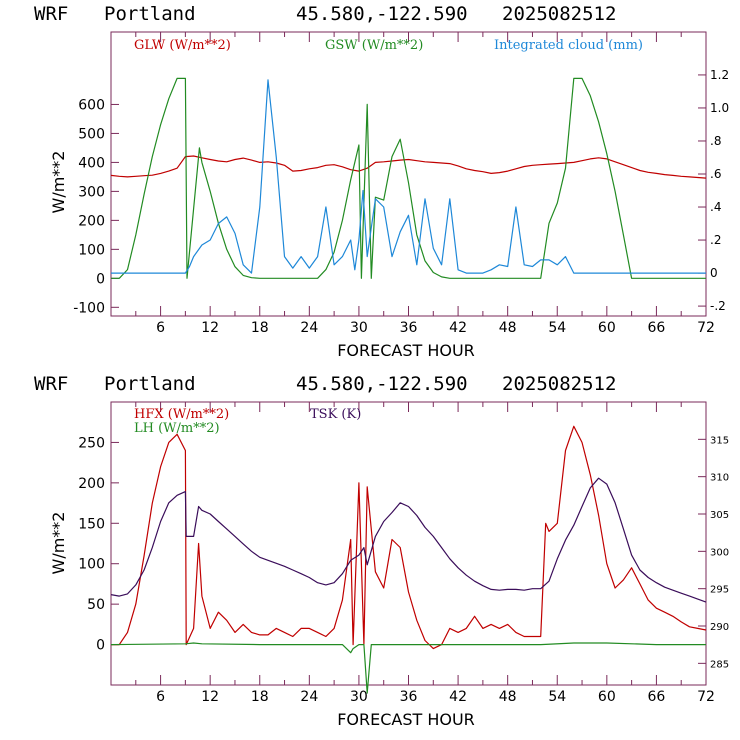  What do you see at coordinates (177, 428) in the screenshot?
I see `bottom-legend-lh: LH (W/m**2)` at bounding box center [177, 428].